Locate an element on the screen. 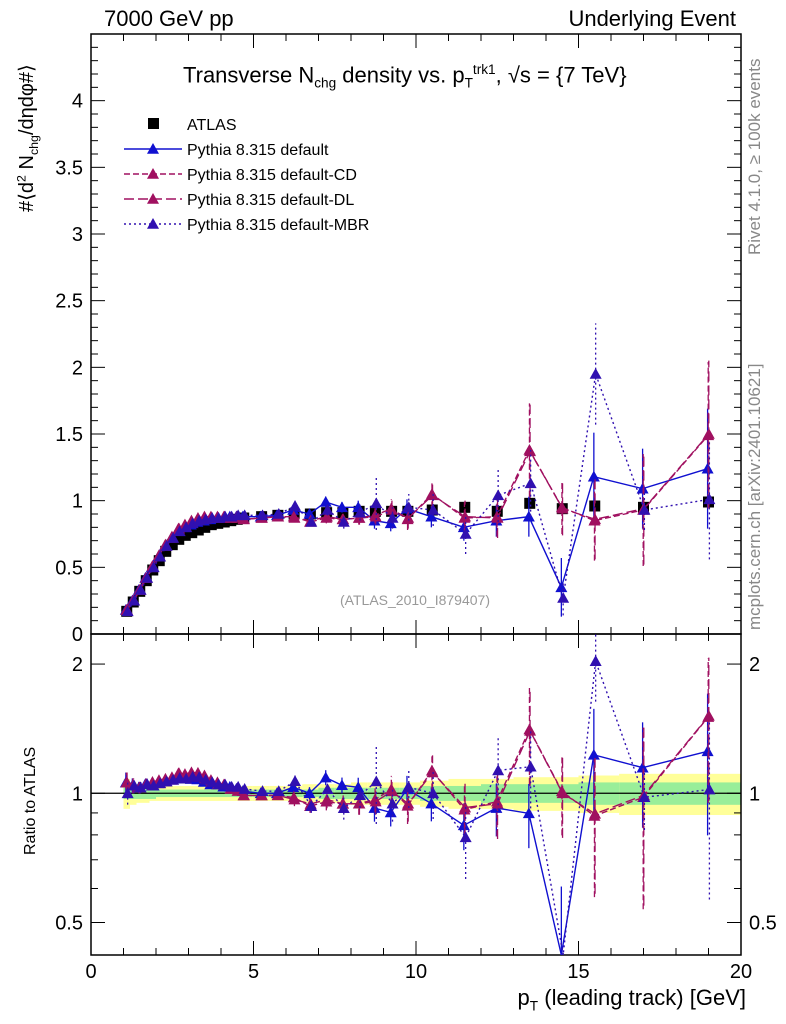 The image size is (786, 1024). title-sup2: trk1 is located at coordinates (484, 69).